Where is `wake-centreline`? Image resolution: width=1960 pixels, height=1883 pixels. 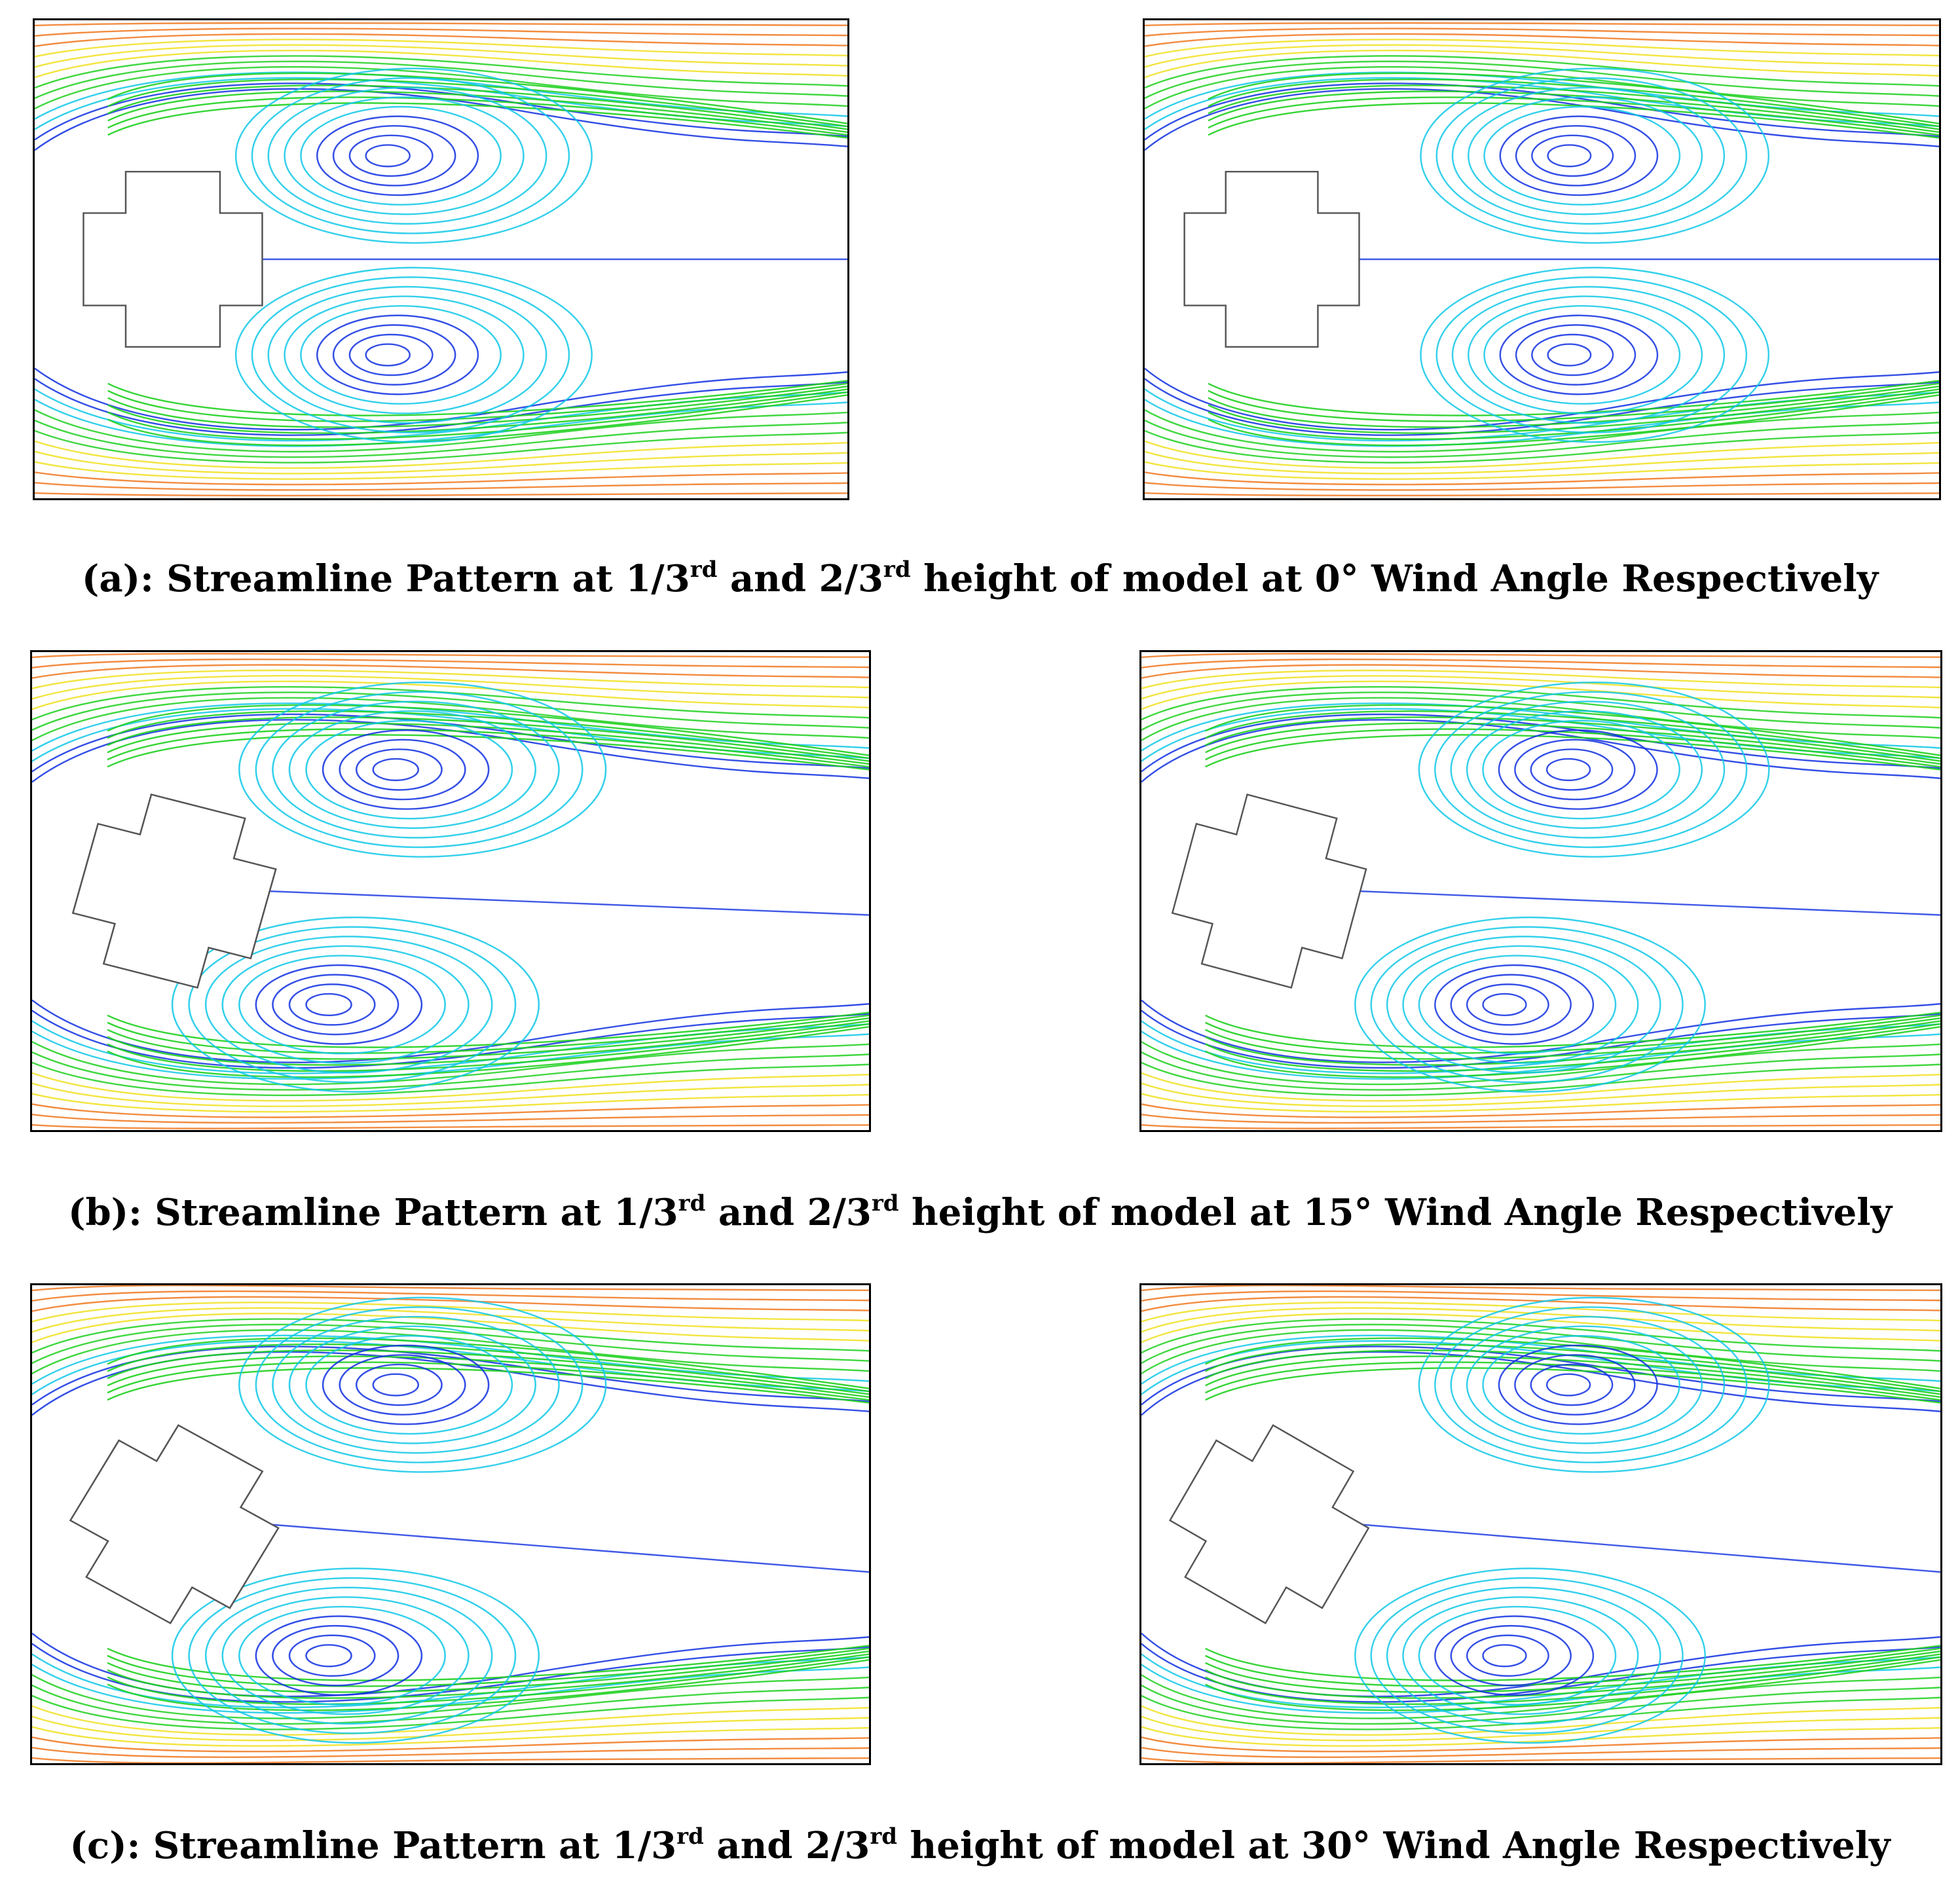
wake-centreline is located at coordinates (567, 1548).